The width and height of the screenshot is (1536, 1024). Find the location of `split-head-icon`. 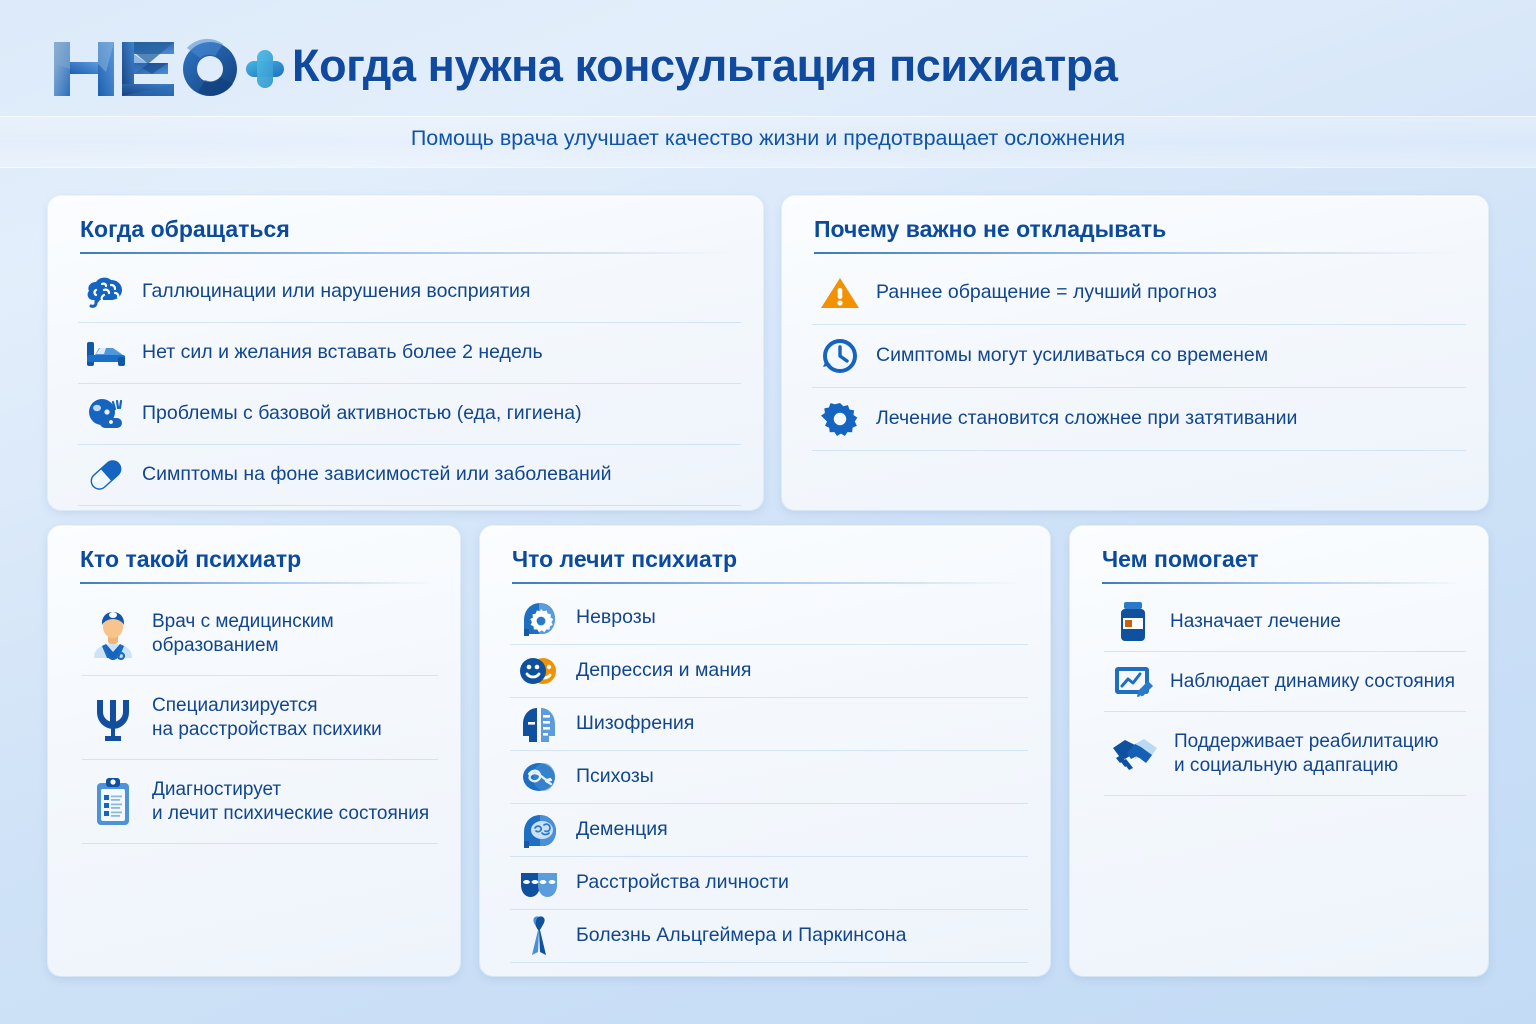

split-head-icon is located at coordinates (539, 724).